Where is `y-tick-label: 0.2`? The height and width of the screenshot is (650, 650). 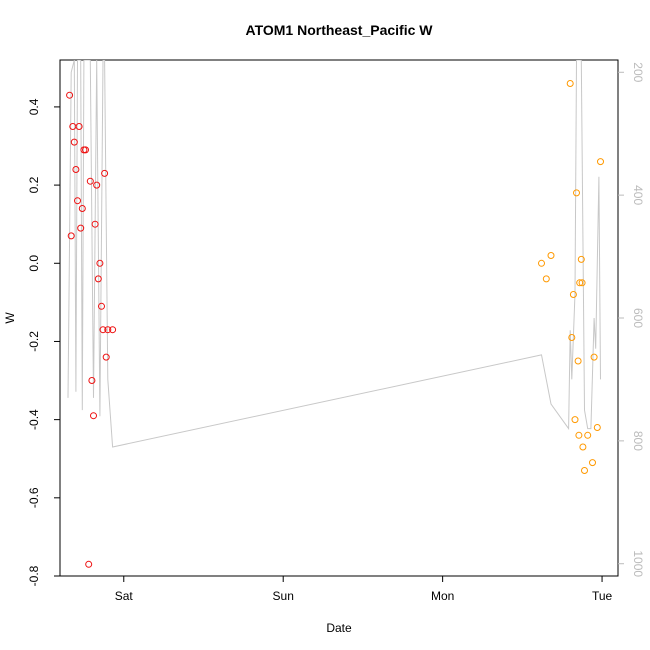 y-tick-label: 0.2 is located at coordinates (34, 184).